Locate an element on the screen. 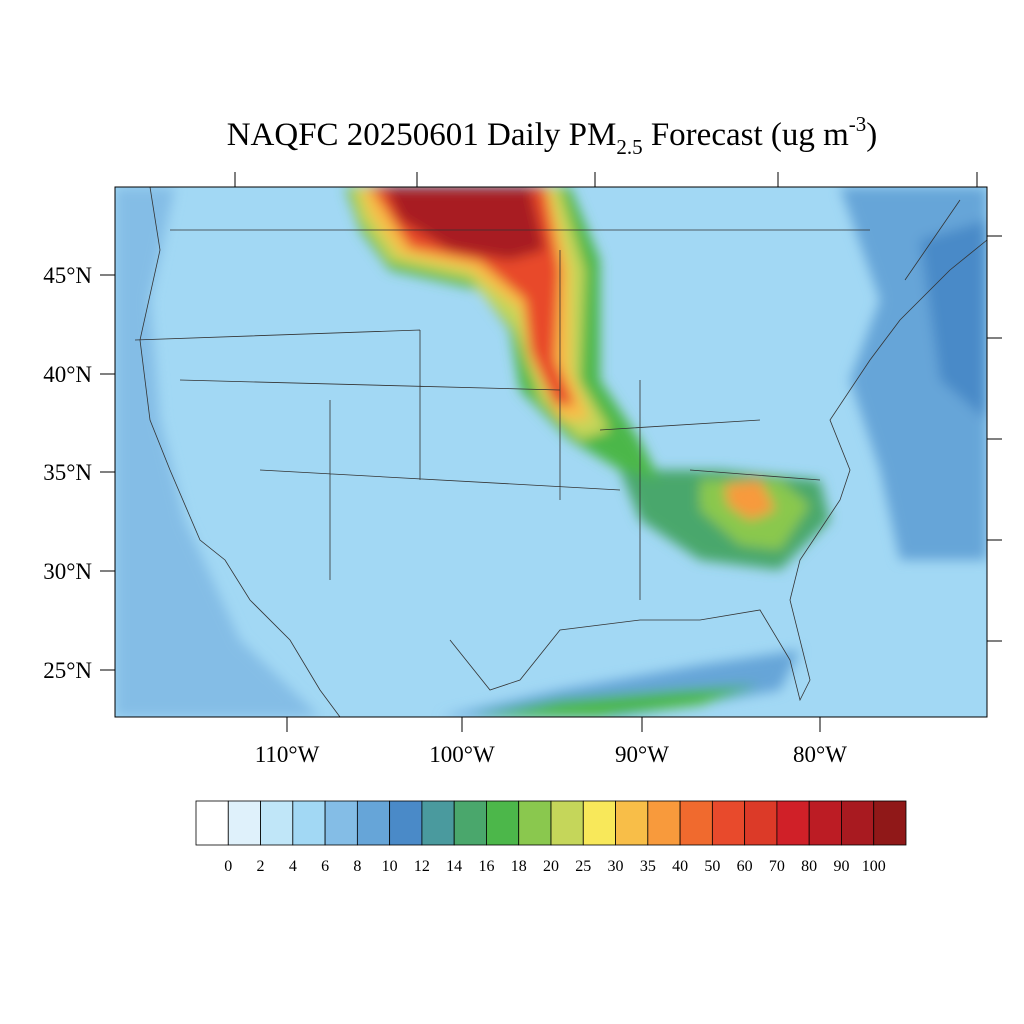 The width and height of the screenshot is (1024, 1024). latitude-label: 35°N is located at coordinates (67, 472).